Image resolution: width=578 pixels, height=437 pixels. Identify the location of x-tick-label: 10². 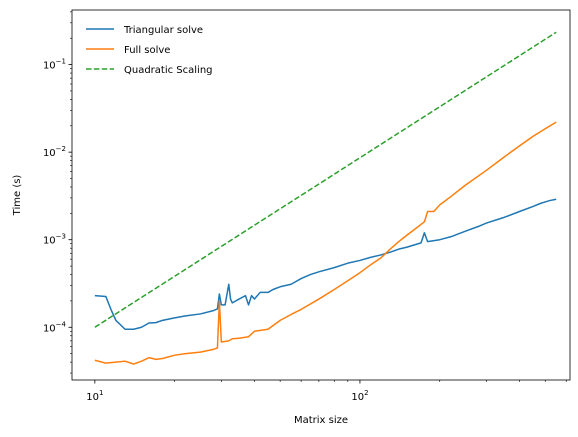
(359, 396).